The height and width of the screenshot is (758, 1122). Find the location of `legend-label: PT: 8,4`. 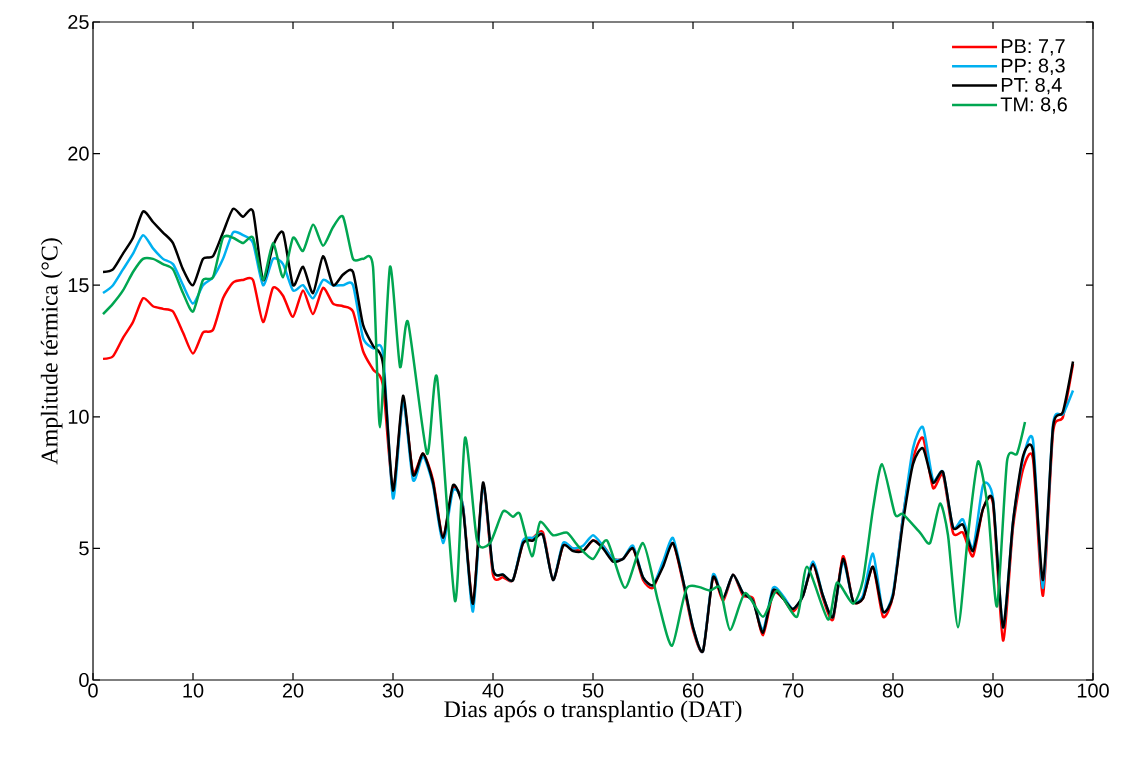

legend-label: PT: 8,4 is located at coordinates (1031, 86).